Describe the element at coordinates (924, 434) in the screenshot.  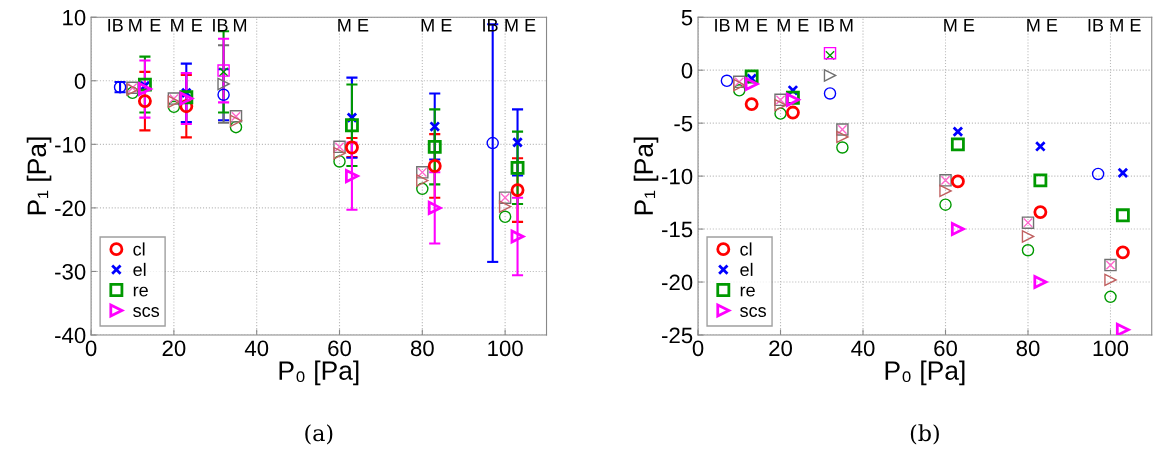
I see `text: (b)` at that location.